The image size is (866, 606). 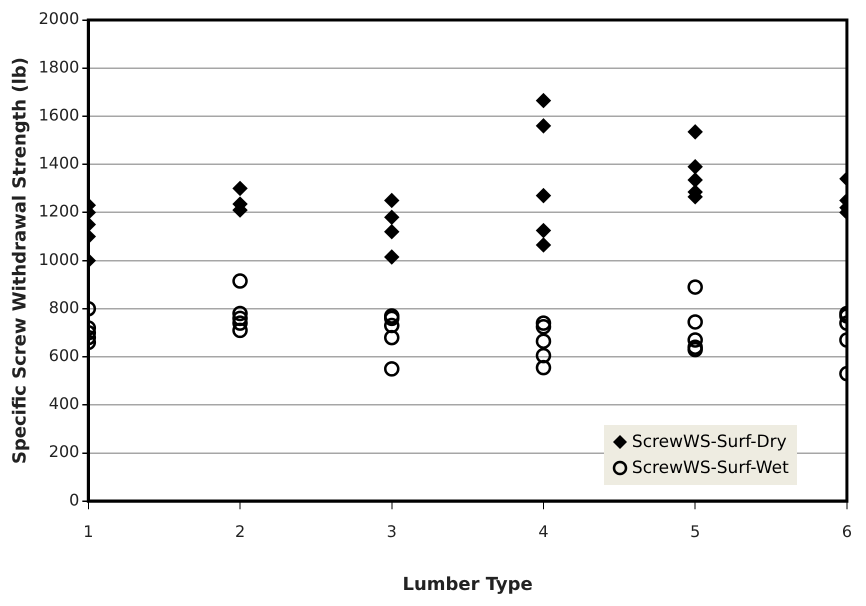 I want to click on y-tick-label: 600, so click(x=64, y=355).